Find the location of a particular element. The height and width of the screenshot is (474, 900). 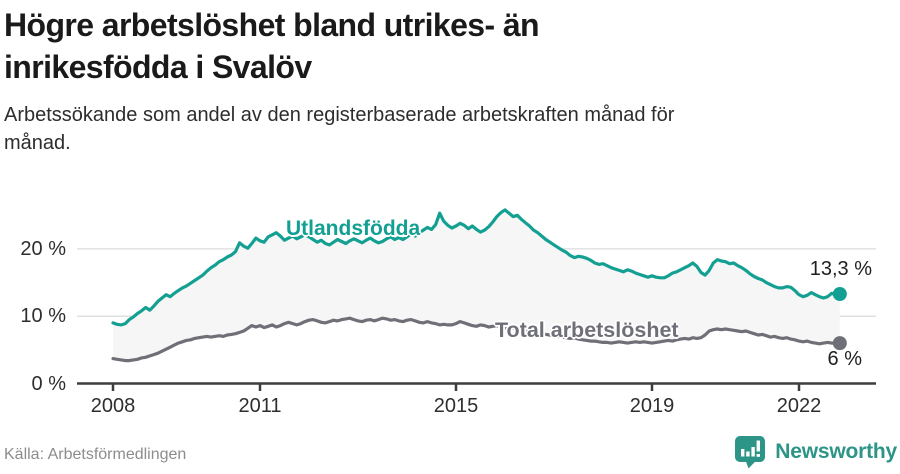

series-line-total-arbetsloshet is located at coordinates (476, 339).